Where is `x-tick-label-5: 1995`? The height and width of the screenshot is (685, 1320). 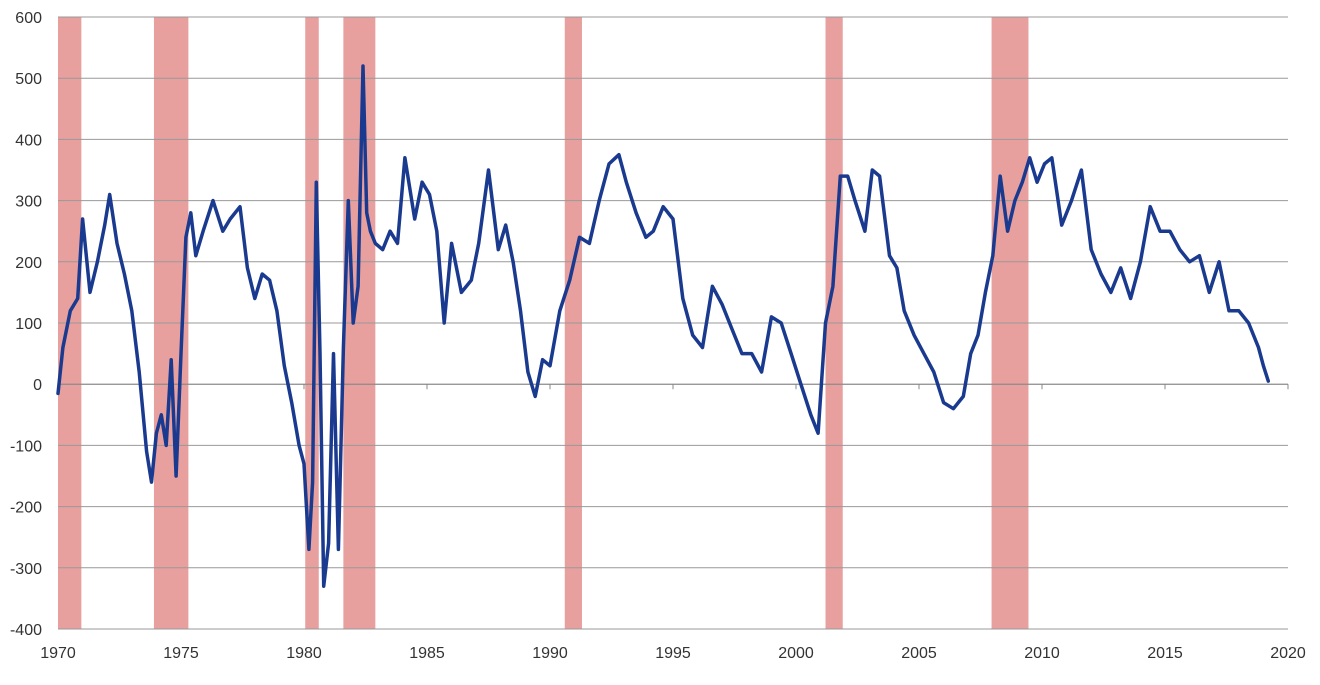 x-tick-label-5: 1995 is located at coordinates (673, 653).